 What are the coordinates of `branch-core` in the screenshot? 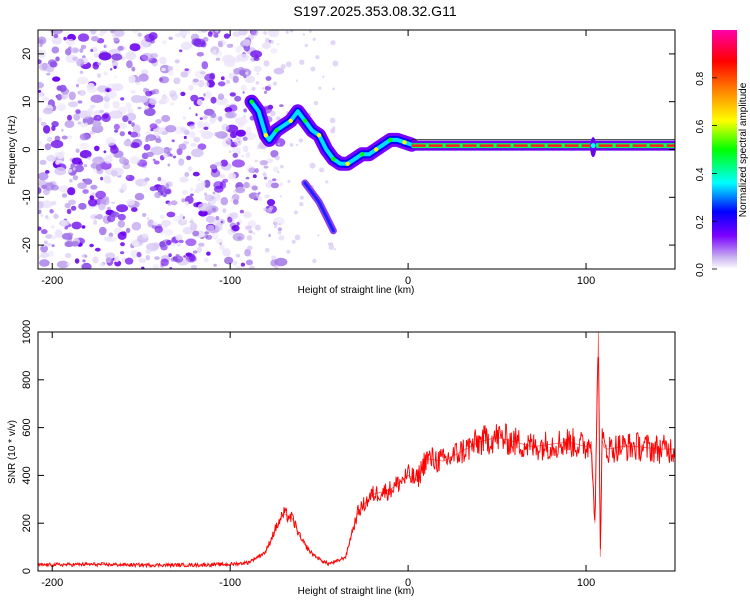 It's located at (319, 207).